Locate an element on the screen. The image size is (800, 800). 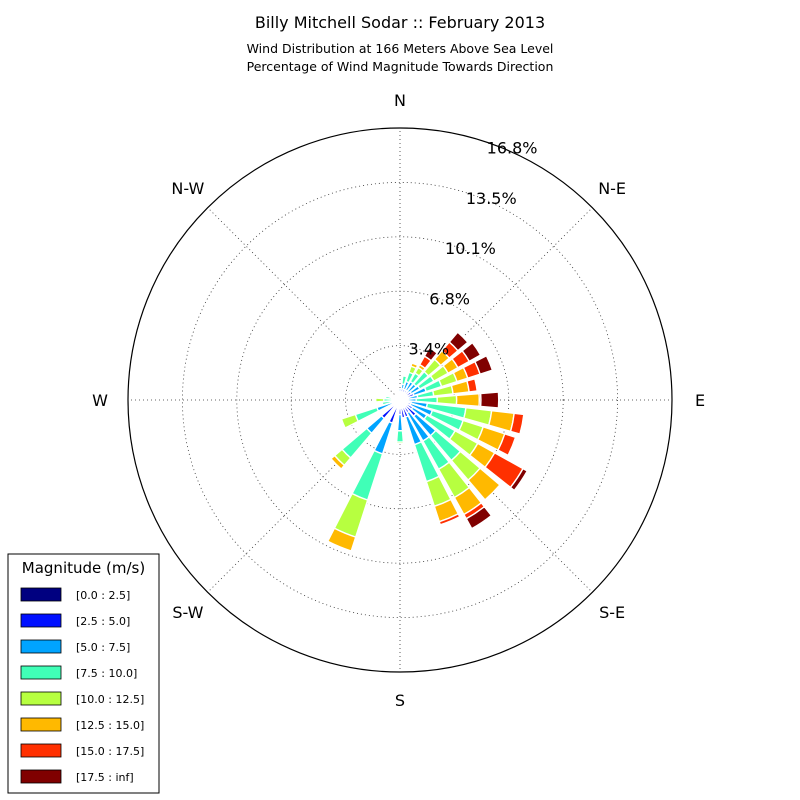
direction-label: S-E is located at coordinates (612, 612).